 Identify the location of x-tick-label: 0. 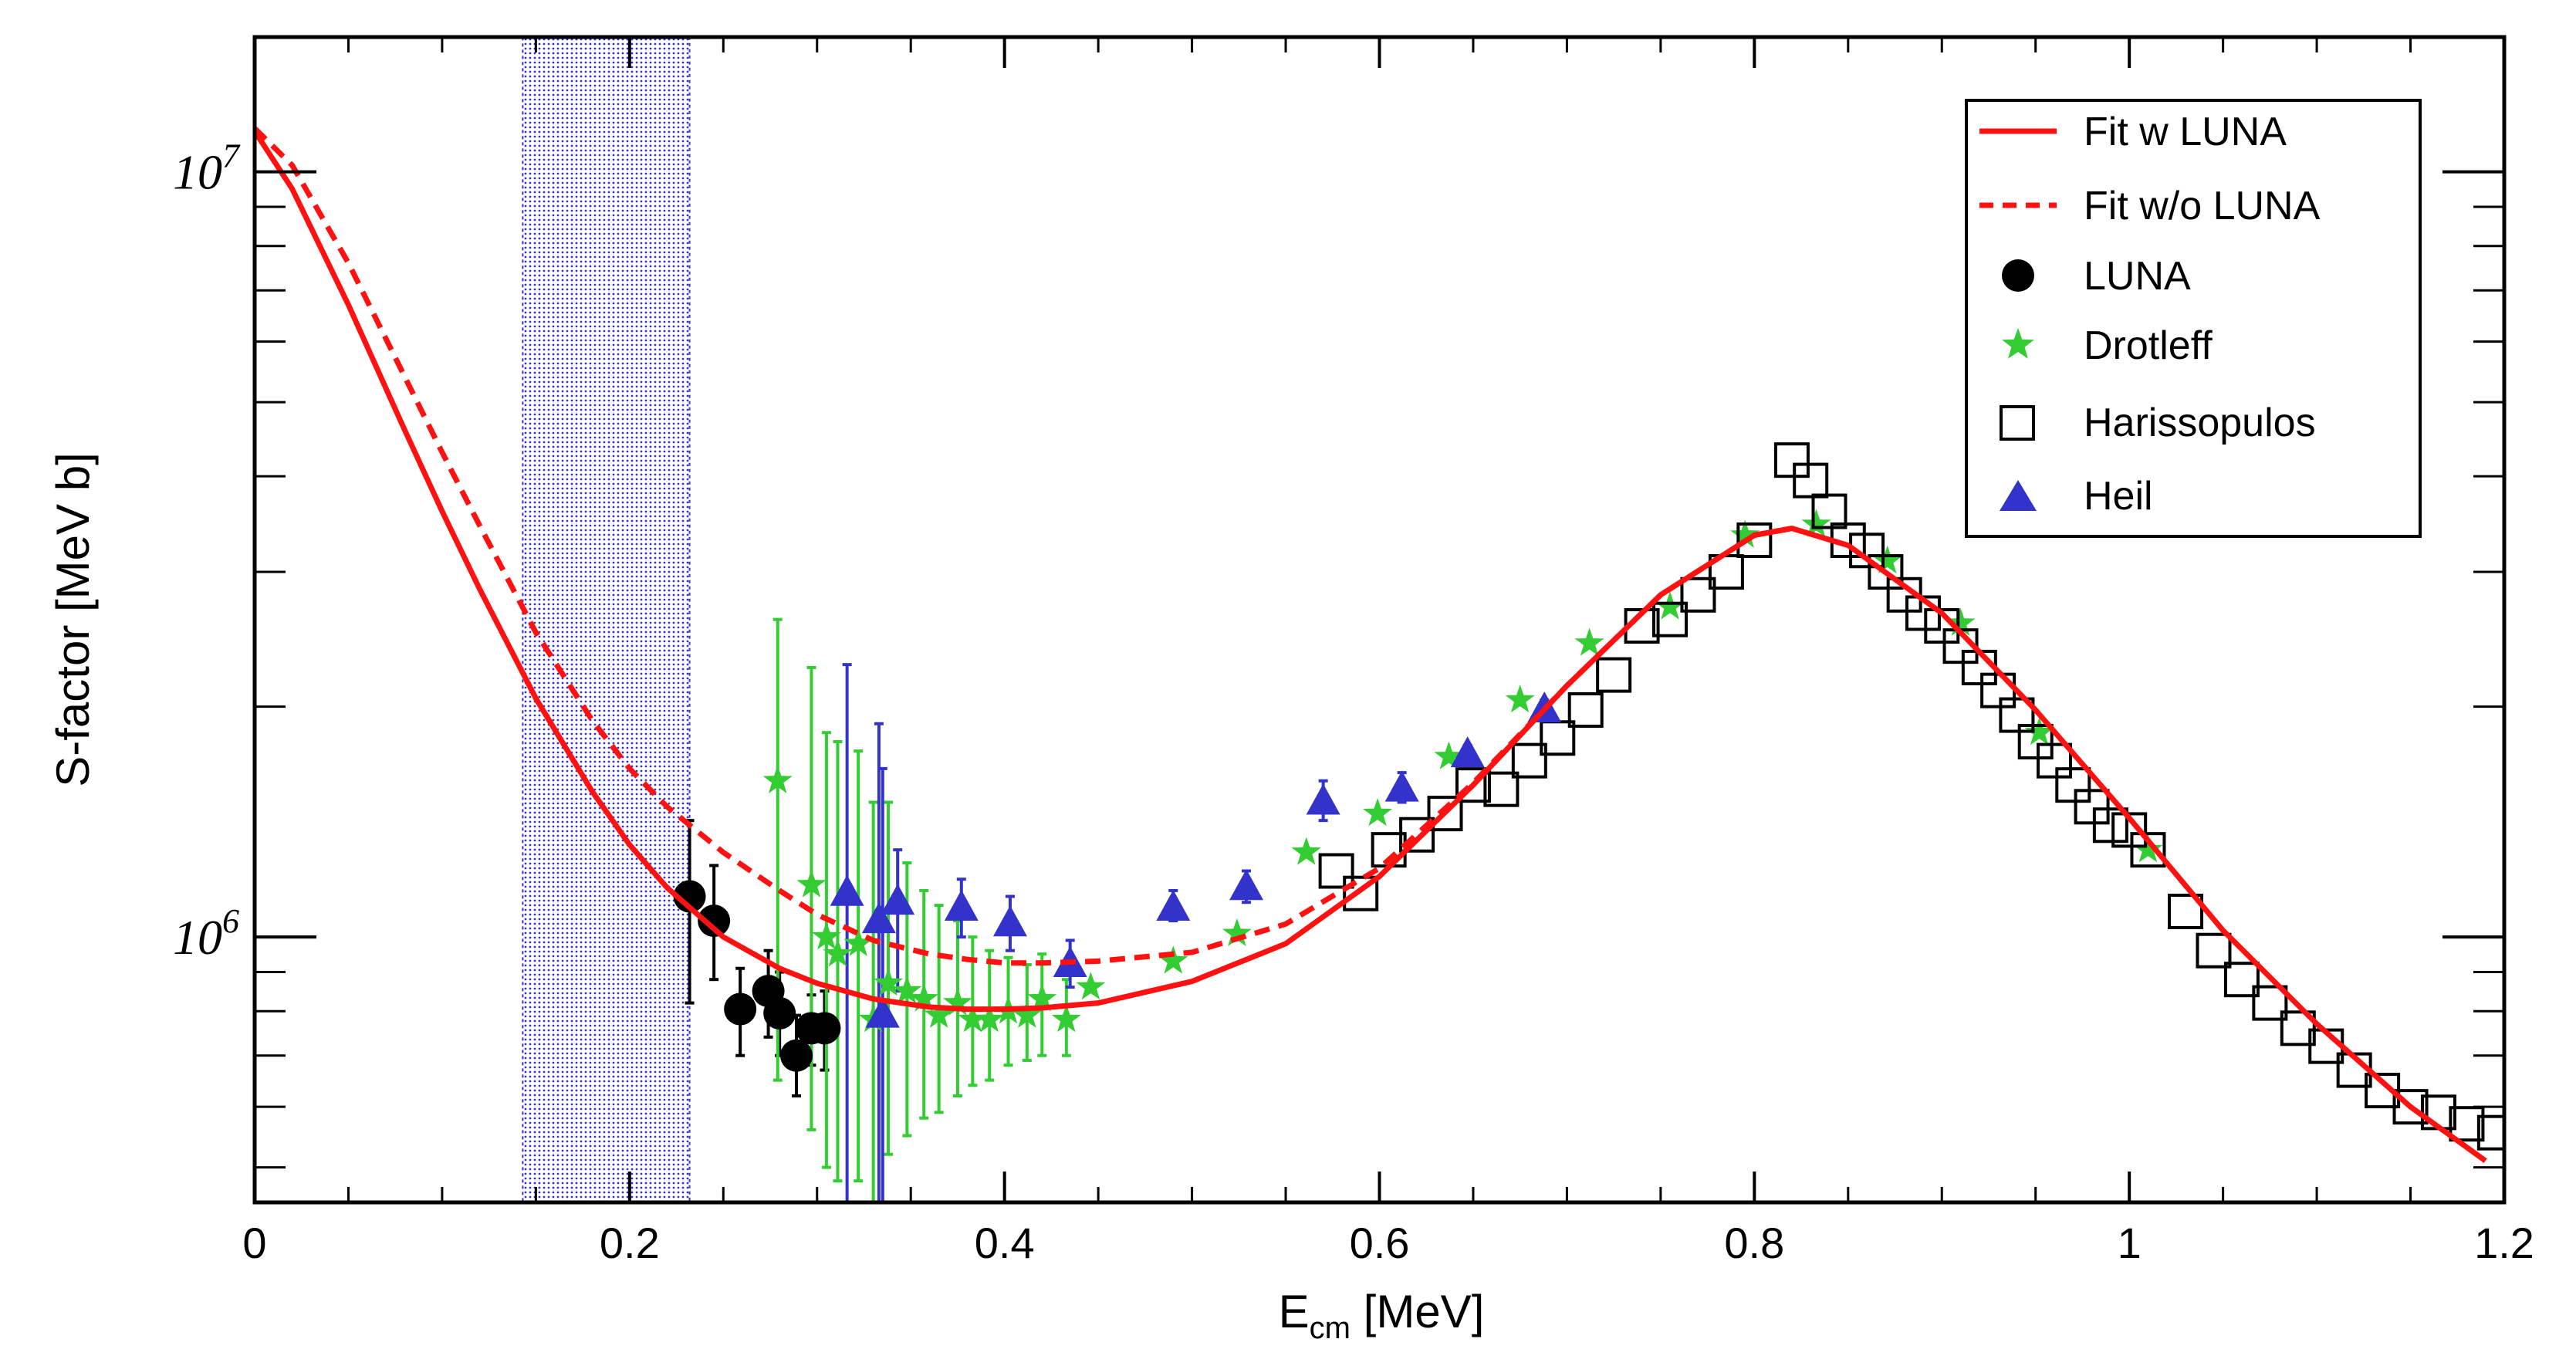
(254, 1243).